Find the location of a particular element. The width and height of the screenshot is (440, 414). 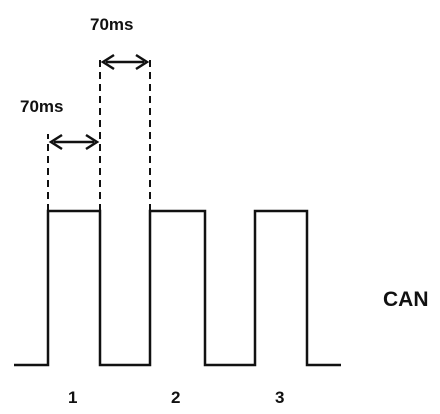

pulse-number-2: 2 is located at coordinates (175, 397).